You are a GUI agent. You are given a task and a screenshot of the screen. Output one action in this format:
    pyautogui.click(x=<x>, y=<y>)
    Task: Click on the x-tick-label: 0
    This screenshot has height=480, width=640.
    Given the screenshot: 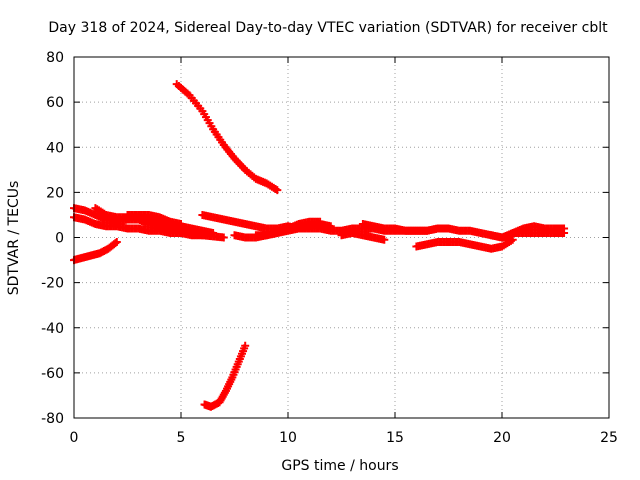 What is the action you would take?
    pyautogui.click(x=74, y=438)
    